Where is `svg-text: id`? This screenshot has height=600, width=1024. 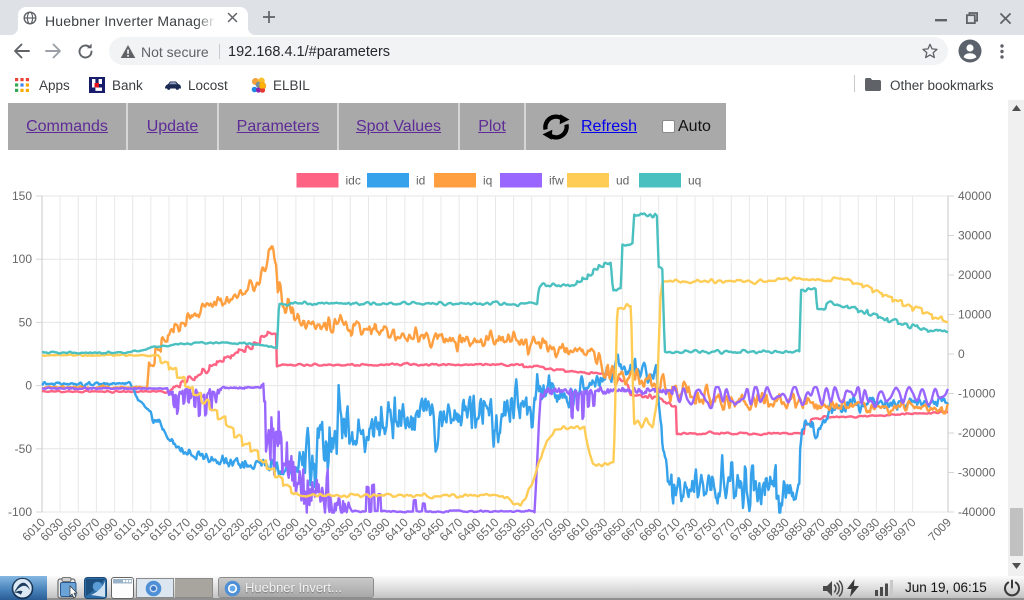
svg-text: id is located at coordinates (420, 181).